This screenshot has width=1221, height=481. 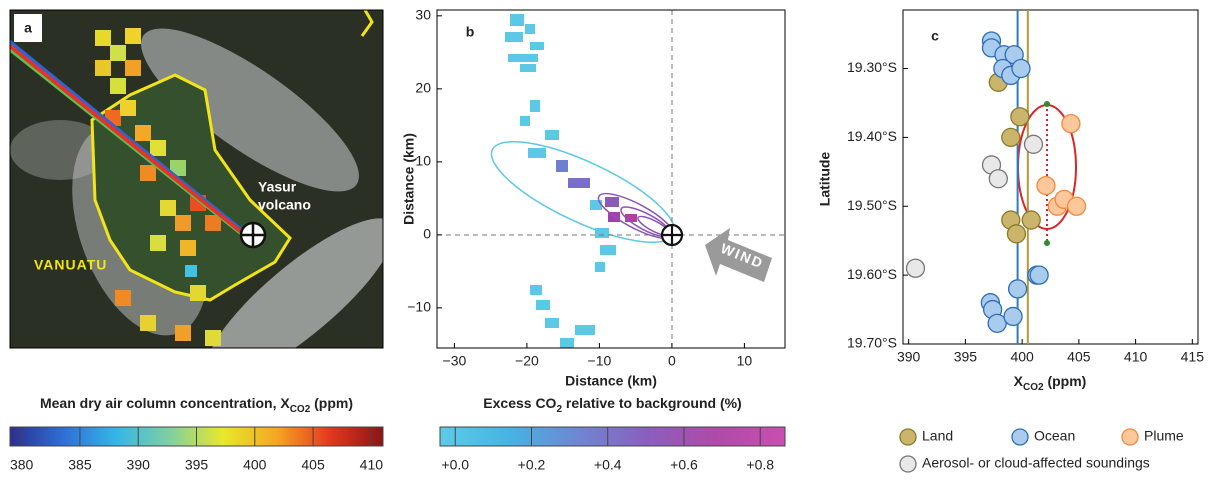 I want to click on colorbar-title: Excess CO2 relative to background (%), so click(x=612, y=405).